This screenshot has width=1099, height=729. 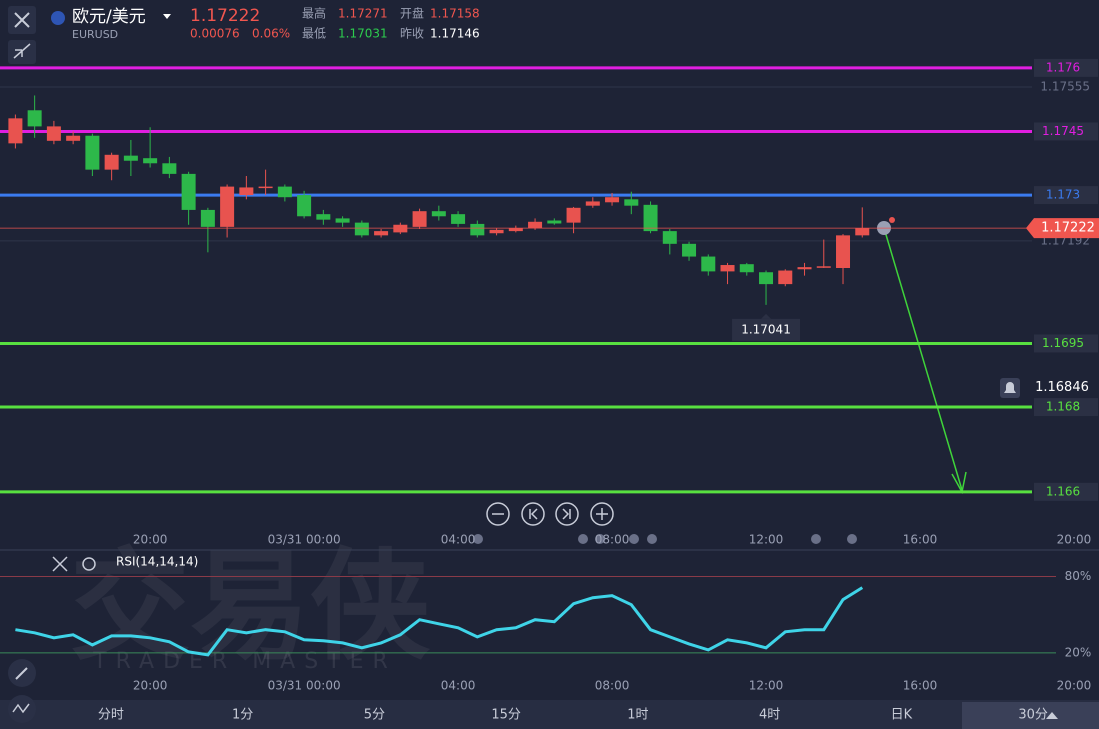 What do you see at coordinates (157, 562) in the screenshot?
I see `rsi-title: RSI(14,14,14)` at bounding box center [157, 562].